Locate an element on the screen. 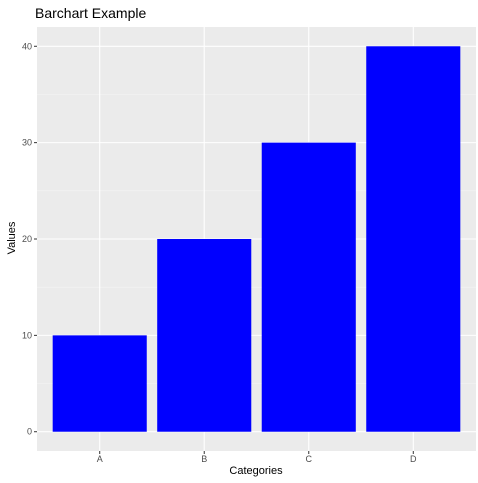 This screenshot has height=483, width=478. x-tick-label: B is located at coordinates (204, 459).